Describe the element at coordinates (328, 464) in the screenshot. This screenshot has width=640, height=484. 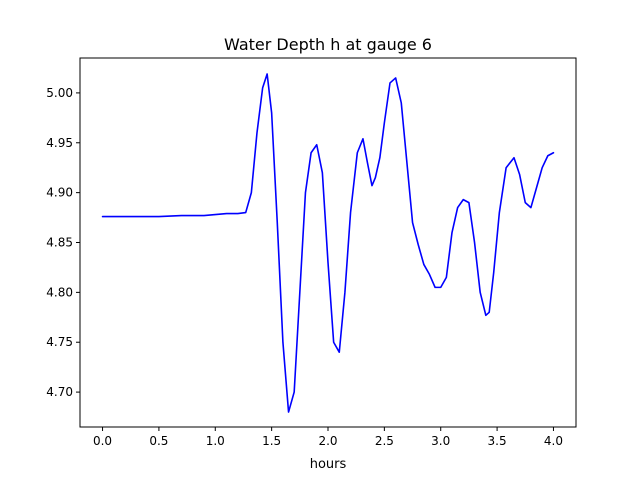
I see `x-axis-label: hours` at that location.